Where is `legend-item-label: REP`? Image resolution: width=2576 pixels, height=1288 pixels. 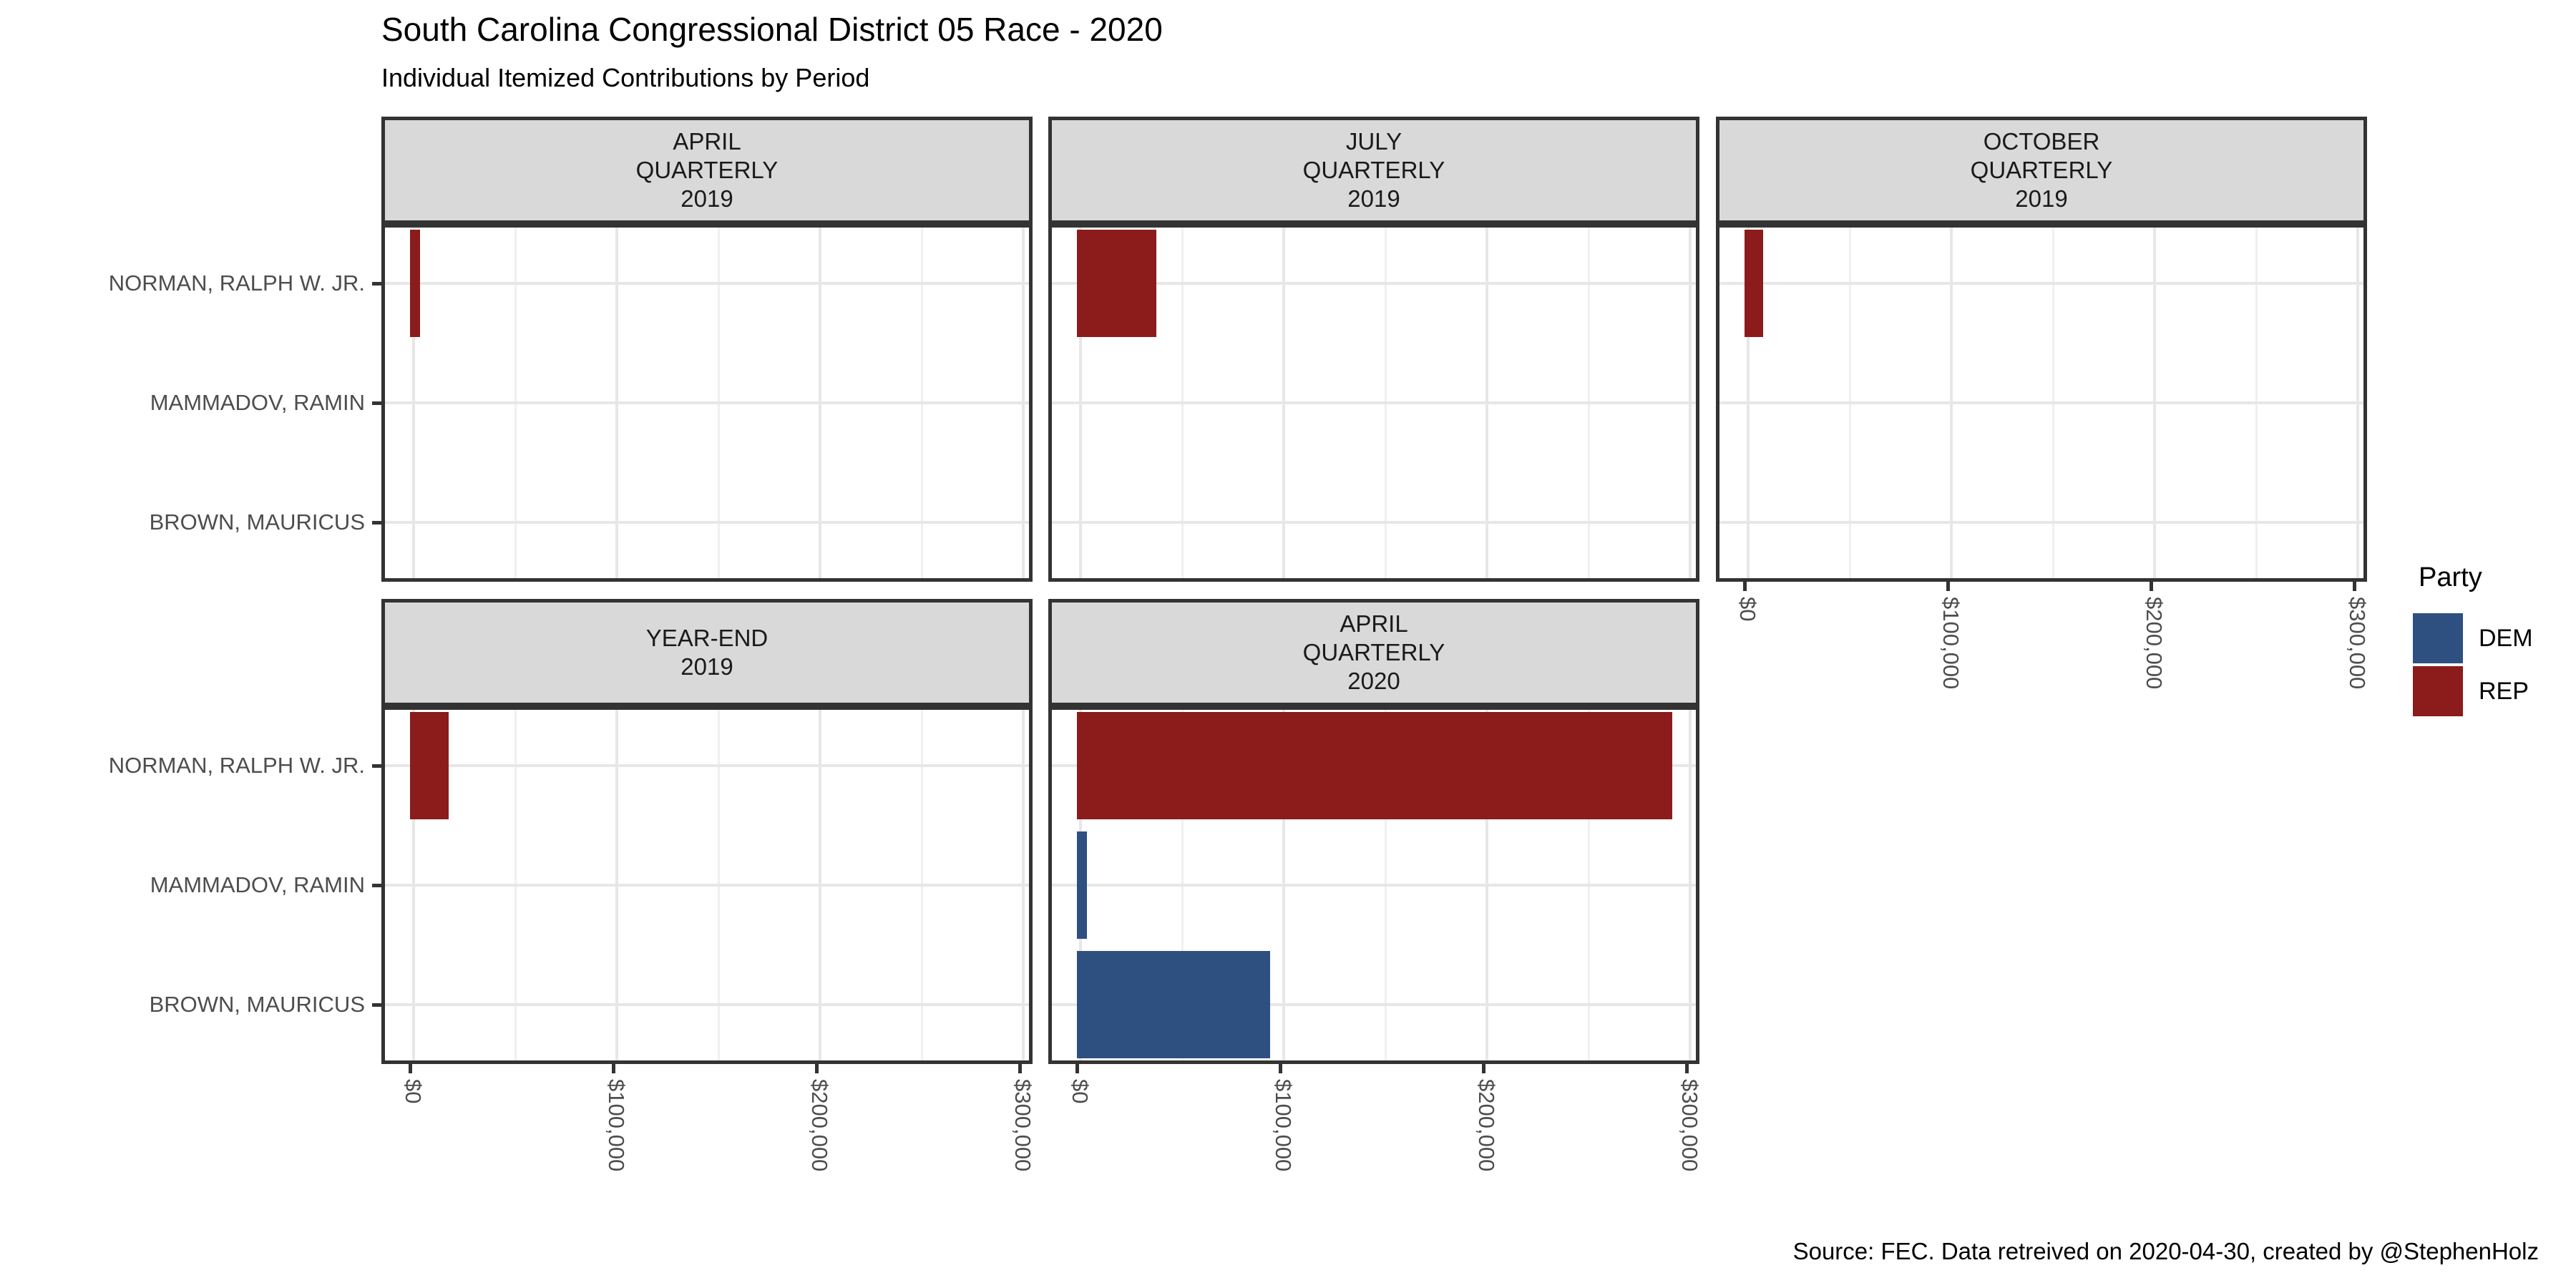 legend-item-label: REP is located at coordinates (2504, 691).